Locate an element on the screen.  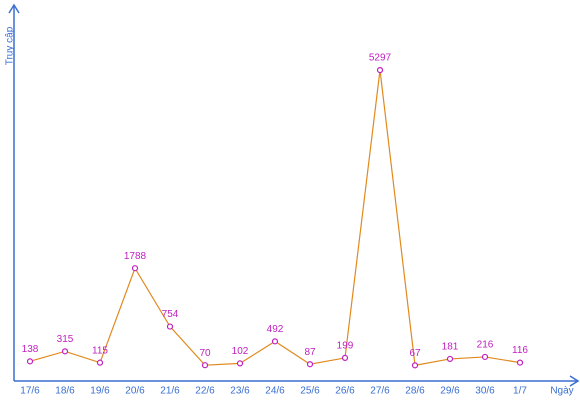
data-label: 115 is located at coordinates (100, 350).